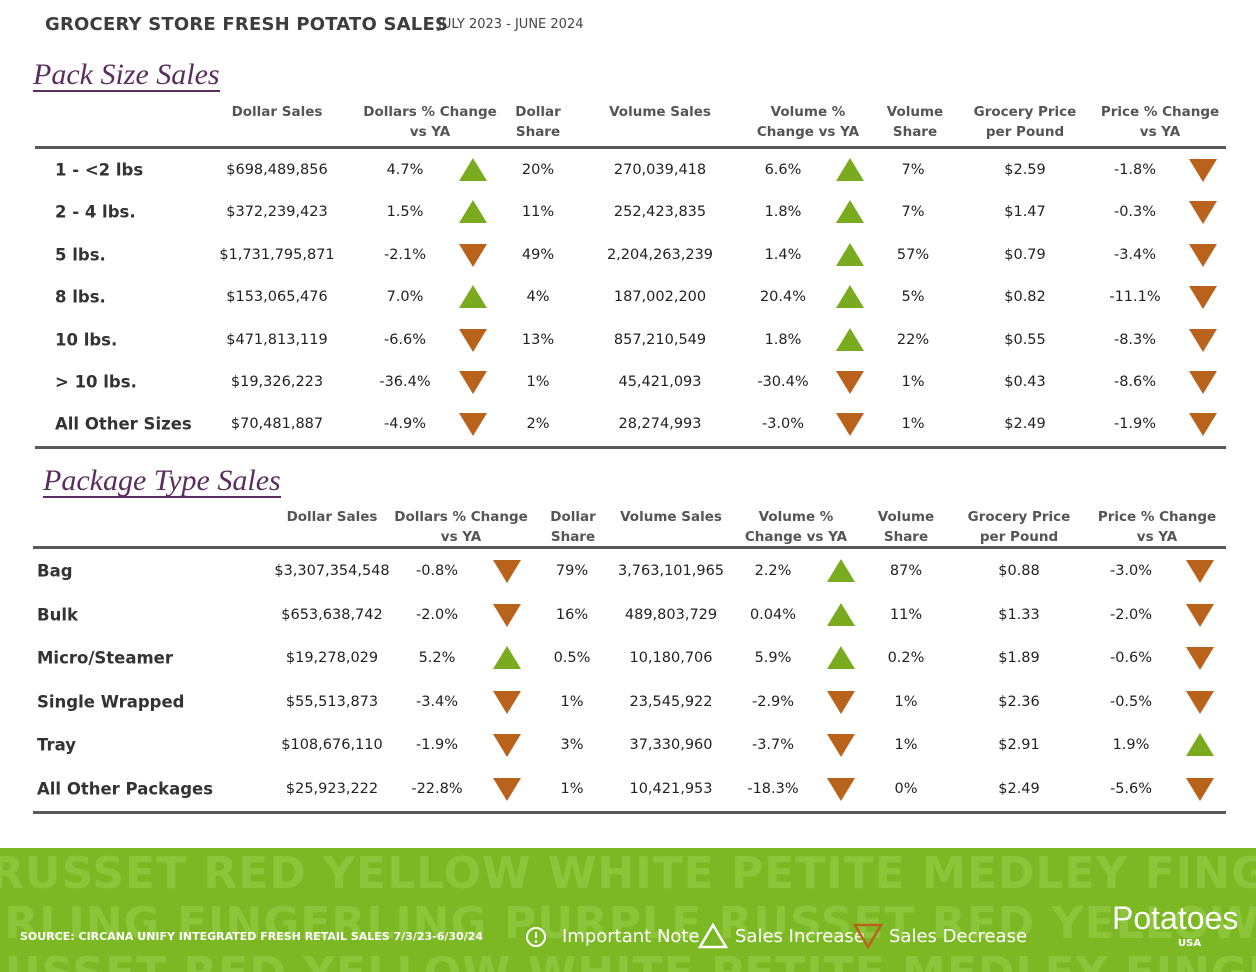  I want to click on cell: 22%, so click(913, 339).